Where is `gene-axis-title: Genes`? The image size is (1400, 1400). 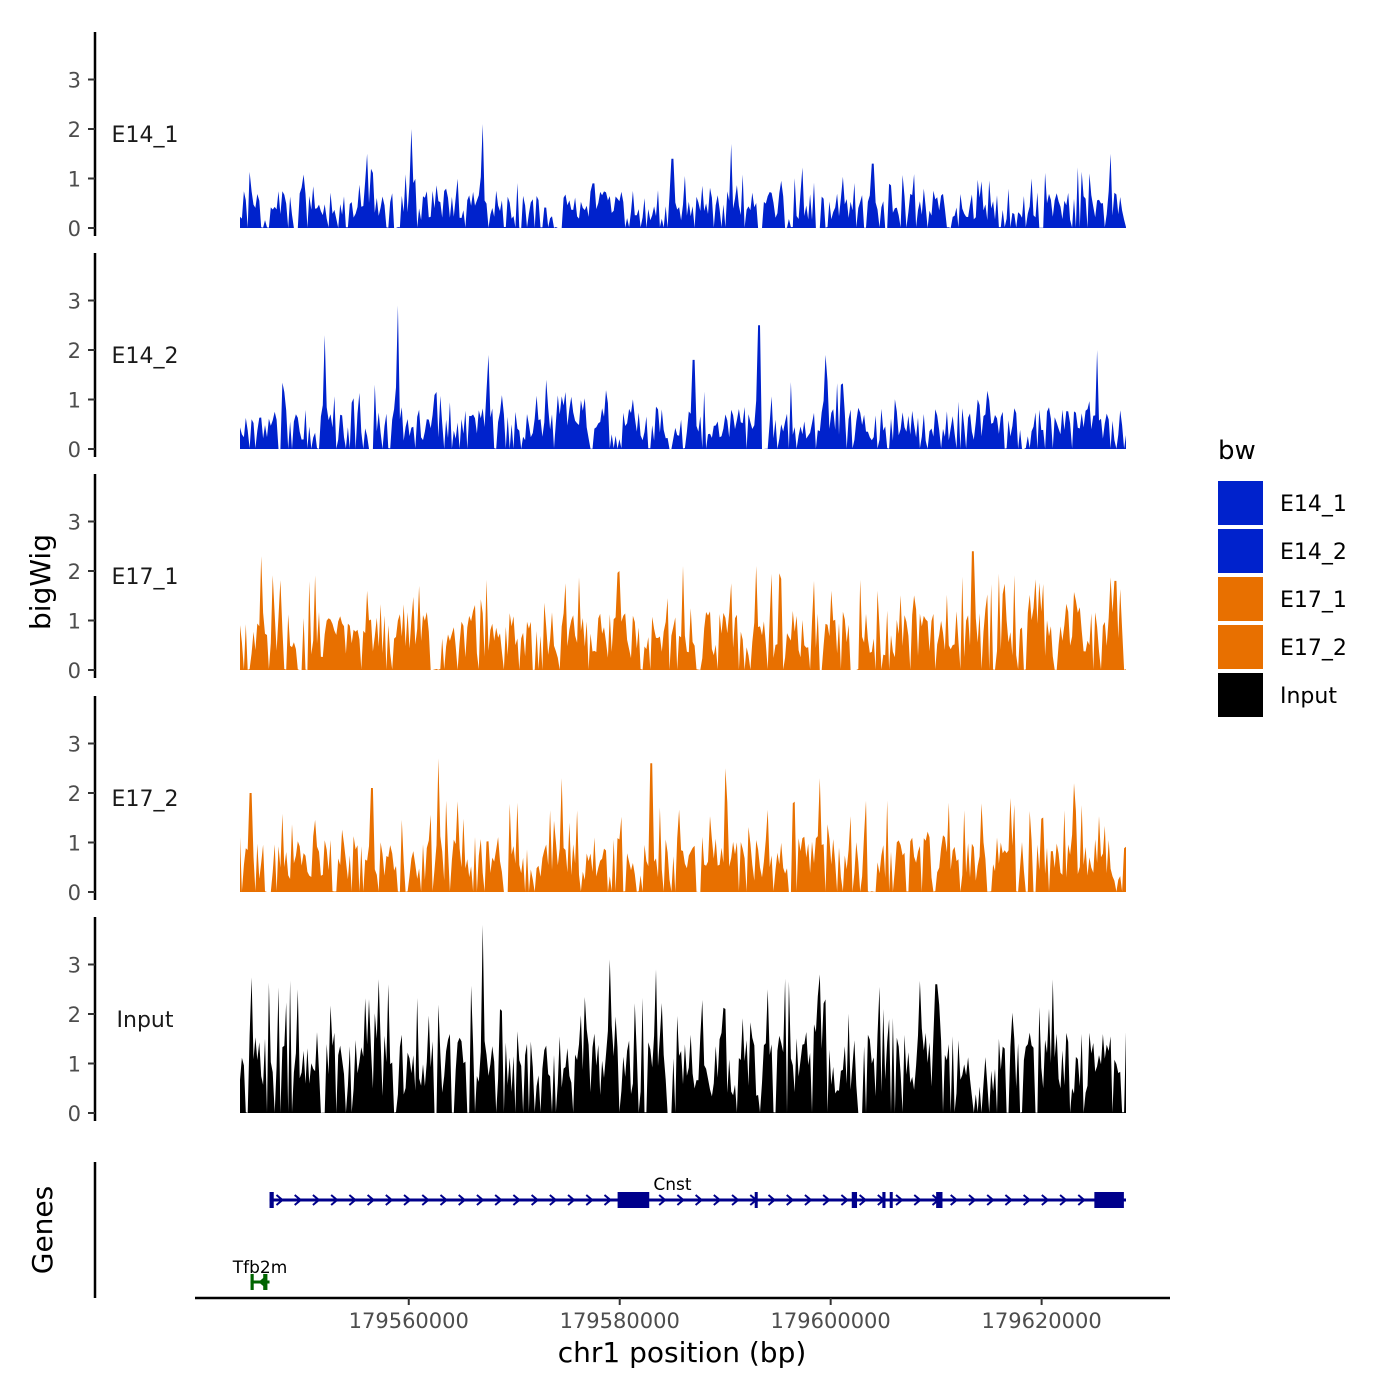 gene-axis-title: Genes is located at coordinates (42, 1230).